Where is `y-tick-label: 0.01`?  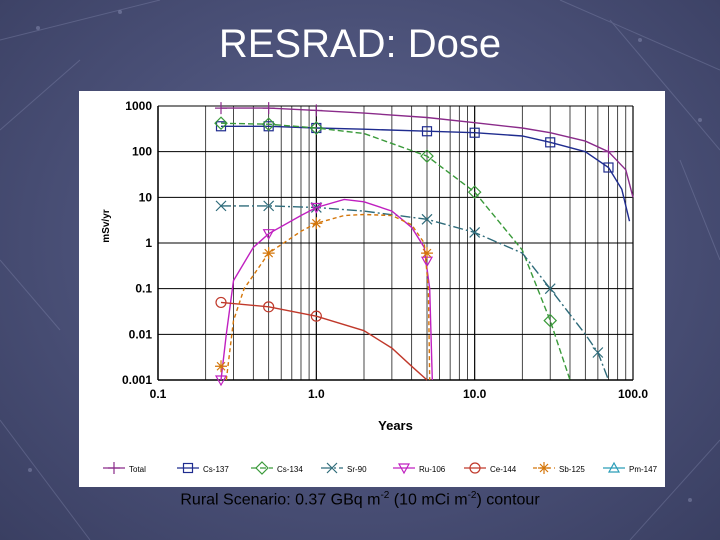 y-tick-label: 0.01 is located at coordinates (141, 334).